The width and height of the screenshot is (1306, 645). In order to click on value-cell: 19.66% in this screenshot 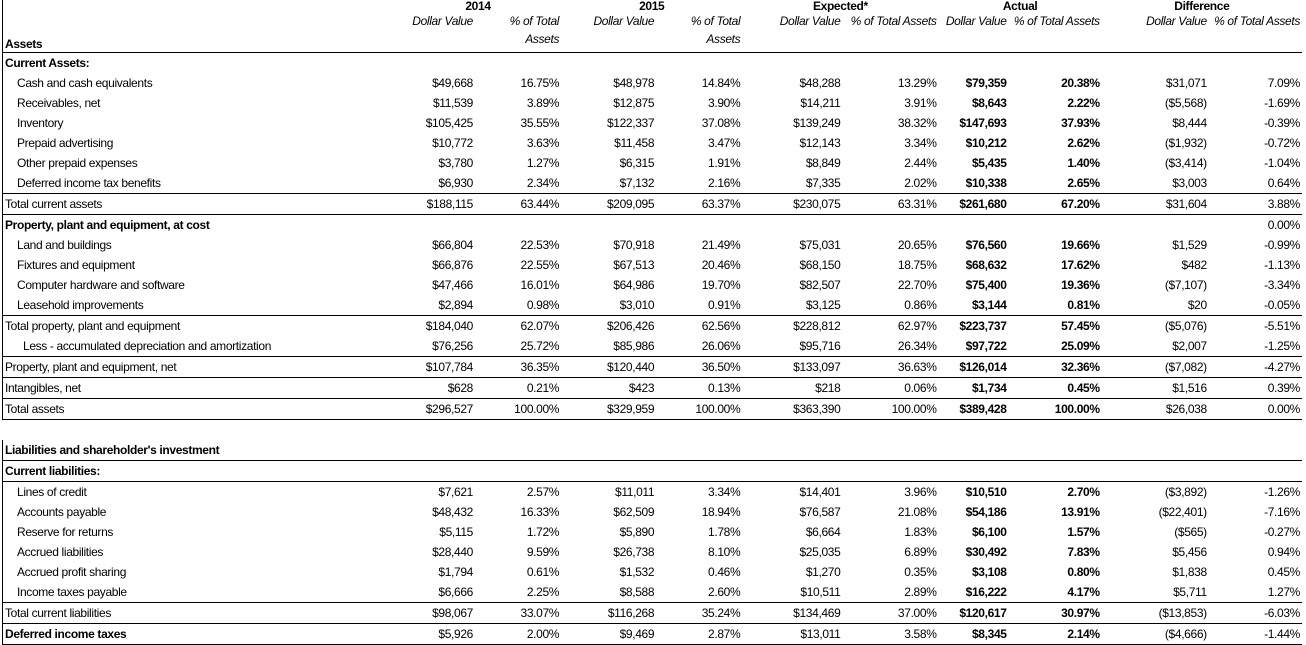, I will do `click(1080, 245)`.